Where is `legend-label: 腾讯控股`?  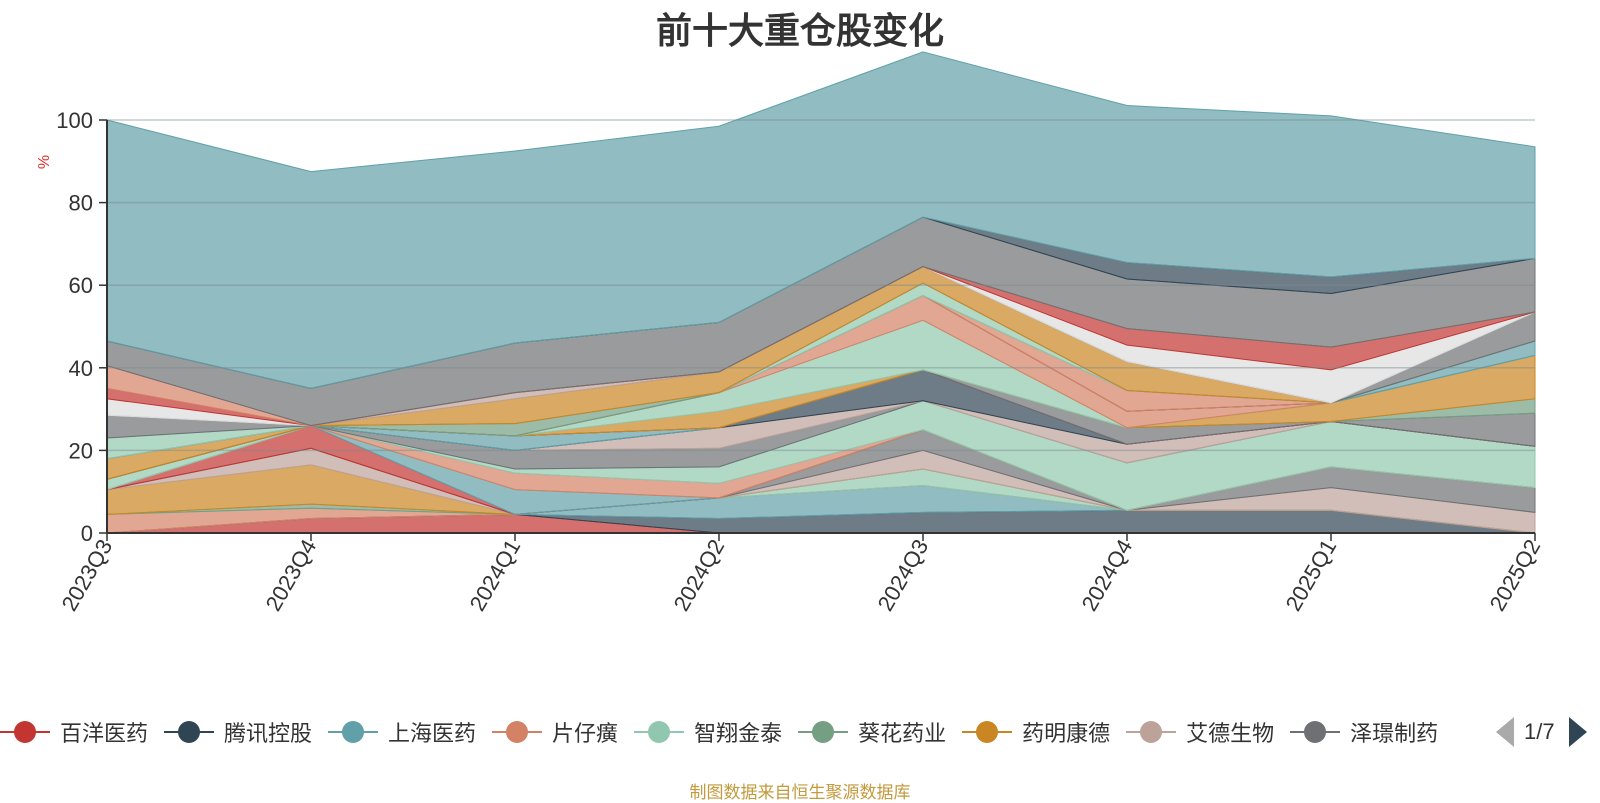 legend-label: 腾讯控股 is located at coordinates (268, 733).